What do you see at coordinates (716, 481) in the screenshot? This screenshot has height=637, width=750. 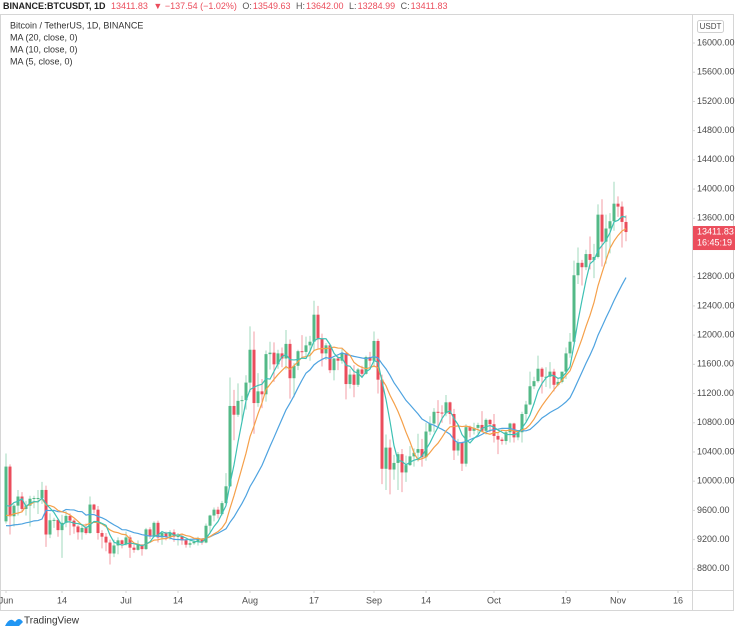 I see `y-tick-label: 10000.00` at bounding box center [716, 481].